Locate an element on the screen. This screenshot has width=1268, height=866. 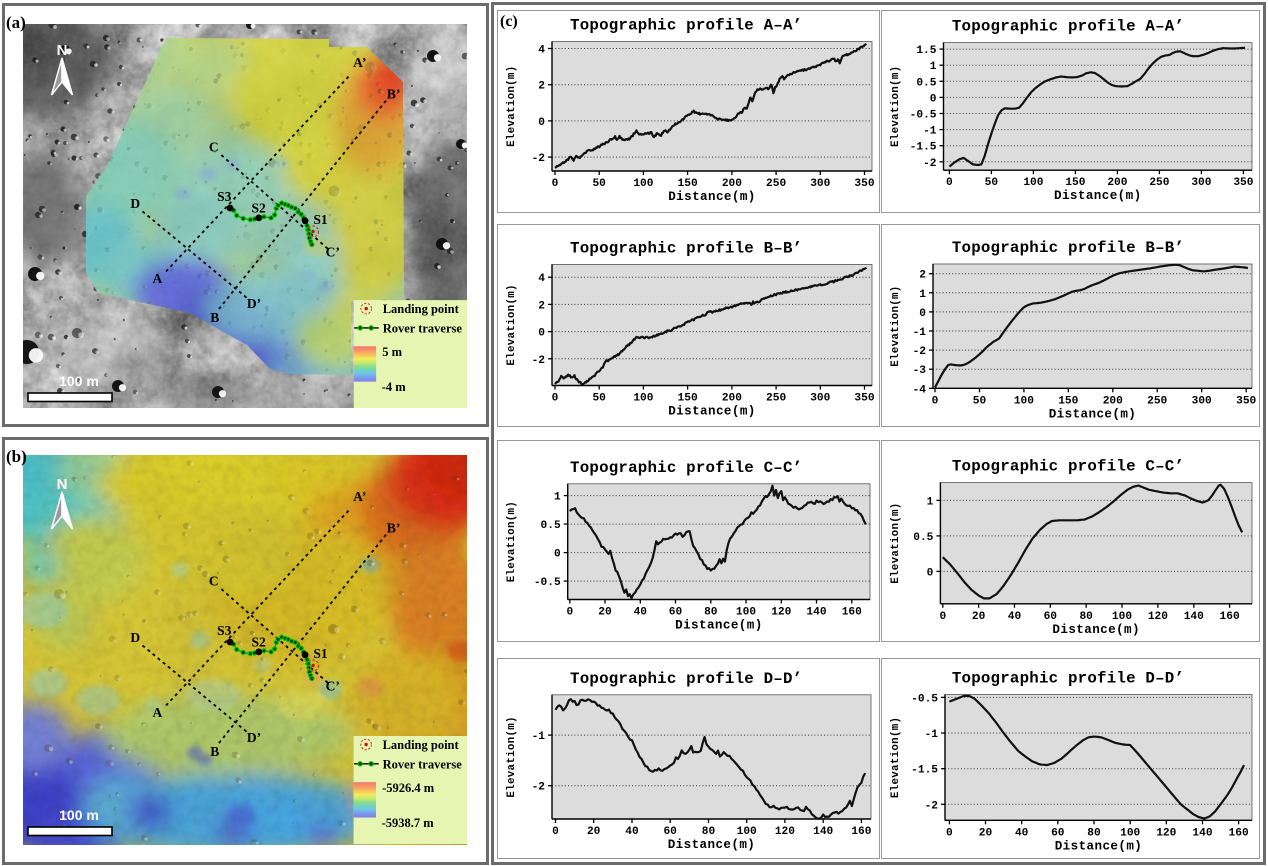
svg-text: Landing point is located at coordinates (421, 309).